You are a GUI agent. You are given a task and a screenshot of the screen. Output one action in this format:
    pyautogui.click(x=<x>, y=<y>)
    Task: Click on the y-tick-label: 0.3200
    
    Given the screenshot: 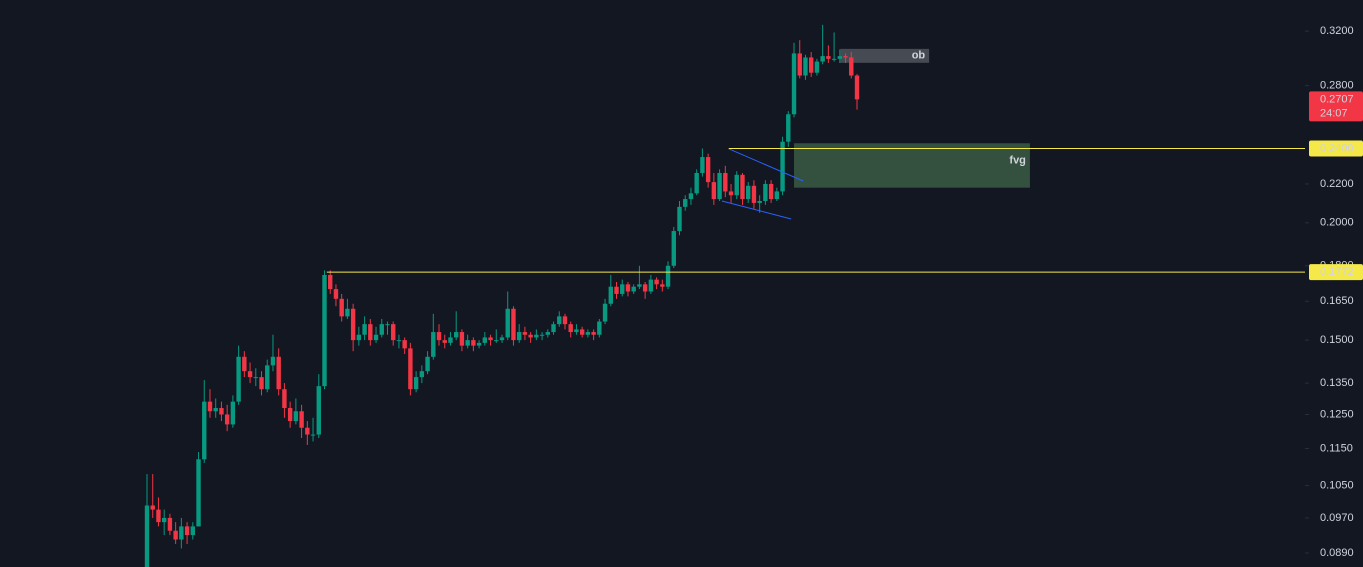 What is the action you would take?
    pyautogui.click(x=1337, y=31)
    